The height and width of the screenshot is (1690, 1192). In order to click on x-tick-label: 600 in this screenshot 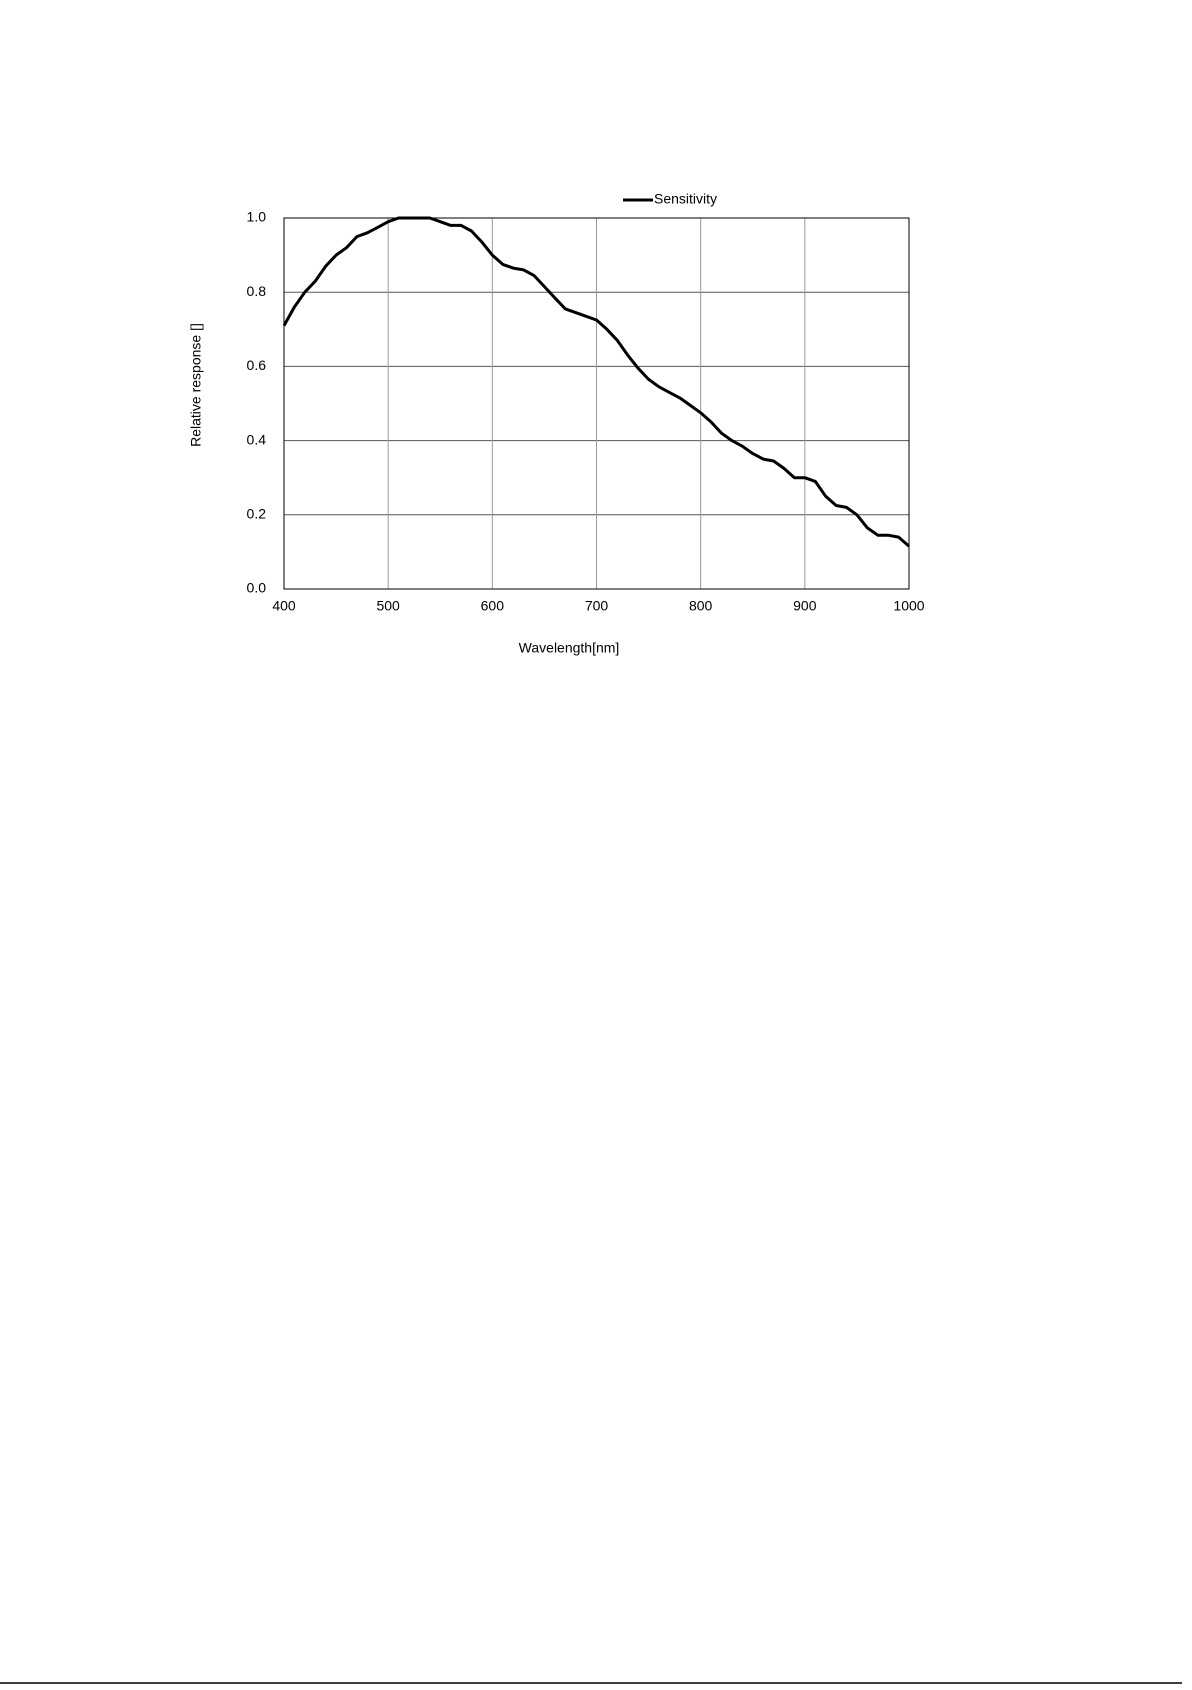, I will do `click(493, 606)`.